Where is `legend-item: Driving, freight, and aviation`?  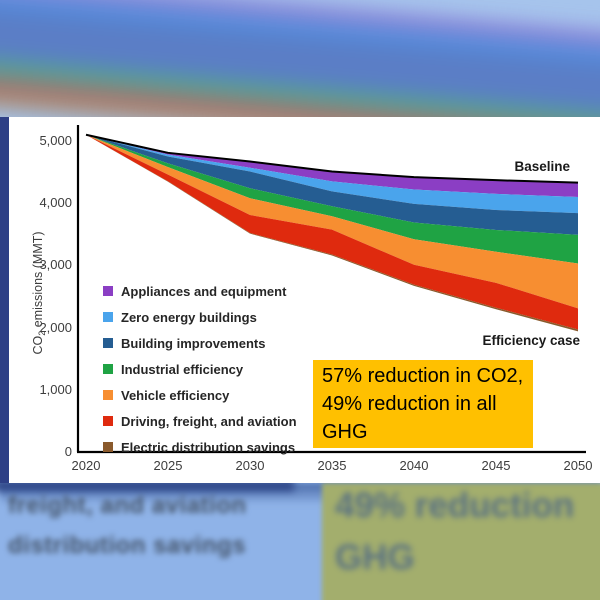 legend-item: Driving, freight, and aviation is located at coordinates (200, 421).